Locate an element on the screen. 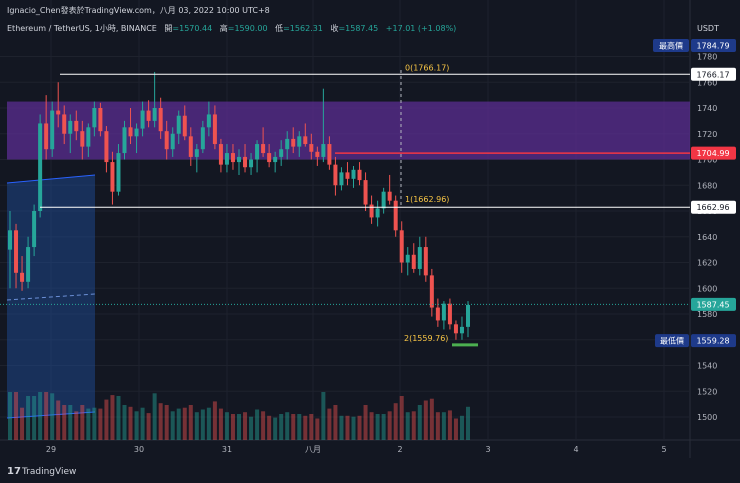 This screenshot has height=483, width=740. price-tick-label: 1520 is located at coordinates (707, 391).